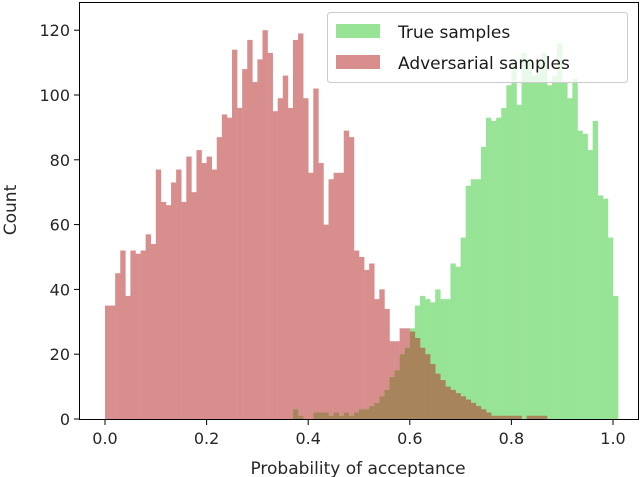  Describe the element at coordinates (54, 95) in the screenshot. I see `y-tick-label: 100` at that location.